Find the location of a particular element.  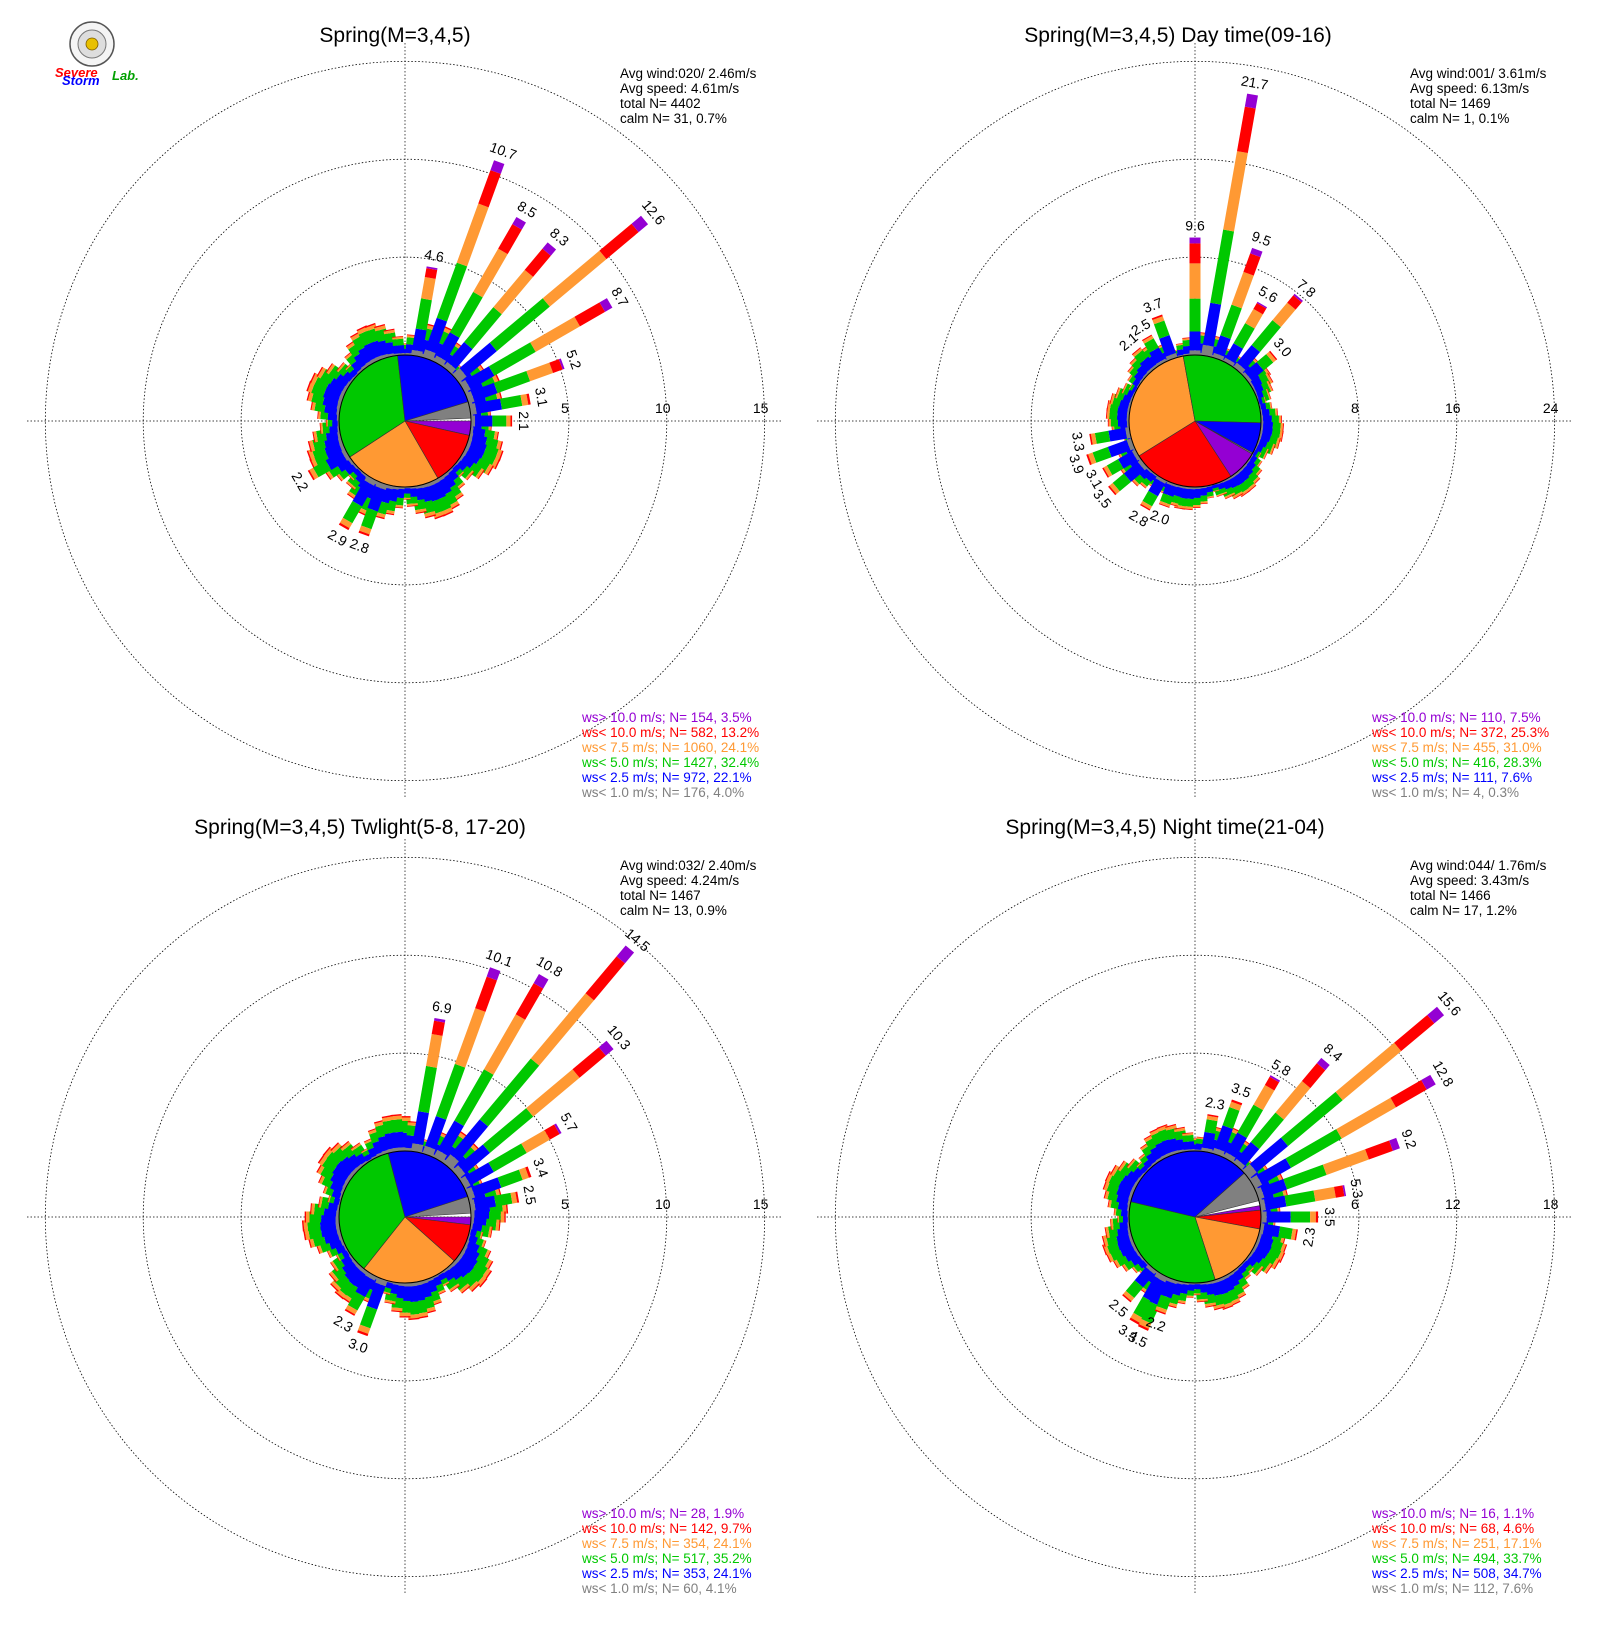

logo-text-severe: Severe is located at coordinates (76, 72).